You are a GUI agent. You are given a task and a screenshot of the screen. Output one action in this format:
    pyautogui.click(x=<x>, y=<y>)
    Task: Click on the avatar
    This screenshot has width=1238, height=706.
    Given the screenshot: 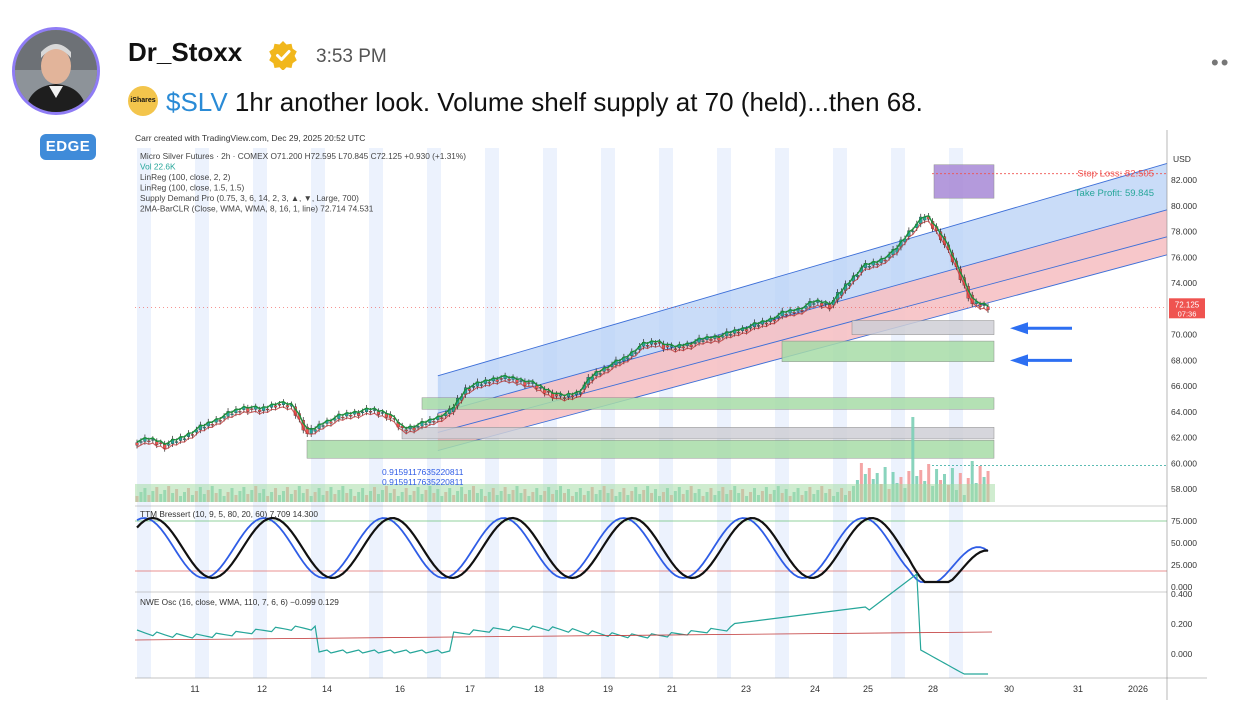 What is the action you would take?
    pyautogui.click(x=56, y=71)
    